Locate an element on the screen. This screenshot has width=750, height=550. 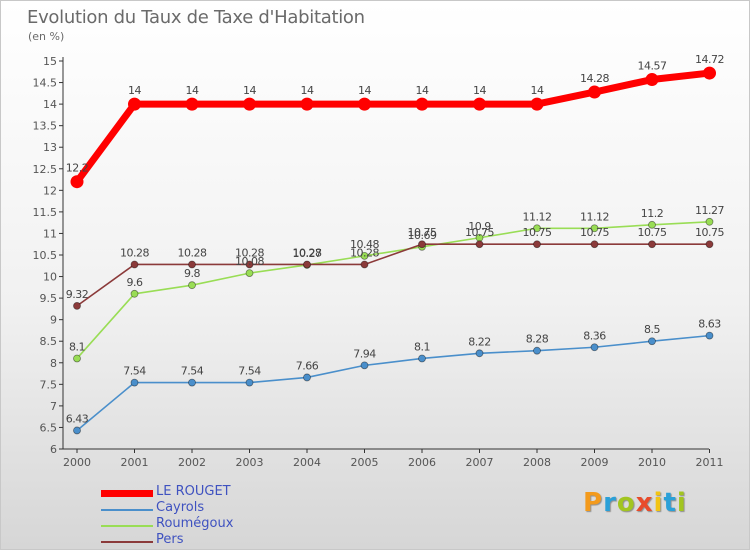
y-tick-label: 9 is located at coordinates (53, 320).